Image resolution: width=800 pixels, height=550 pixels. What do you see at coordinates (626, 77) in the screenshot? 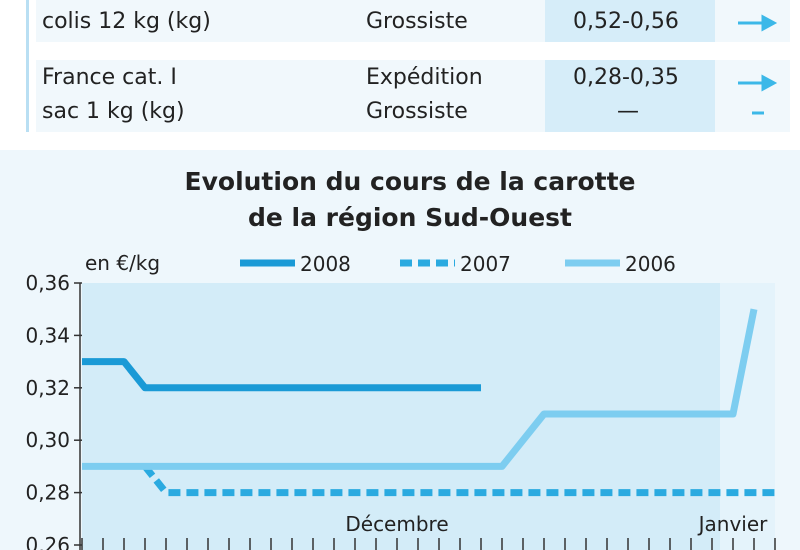
I see `price: 0,28-0,35` at bounding box center [626, 77].